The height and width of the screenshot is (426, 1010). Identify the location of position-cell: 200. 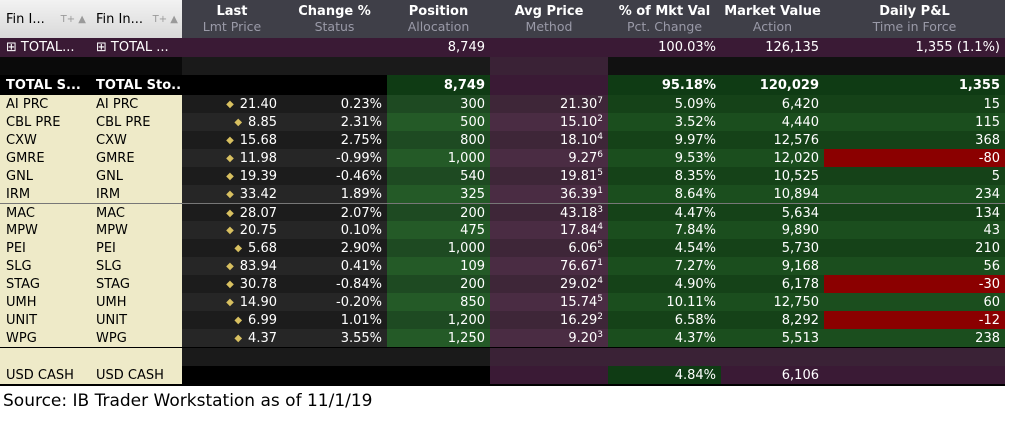
(438, 284).